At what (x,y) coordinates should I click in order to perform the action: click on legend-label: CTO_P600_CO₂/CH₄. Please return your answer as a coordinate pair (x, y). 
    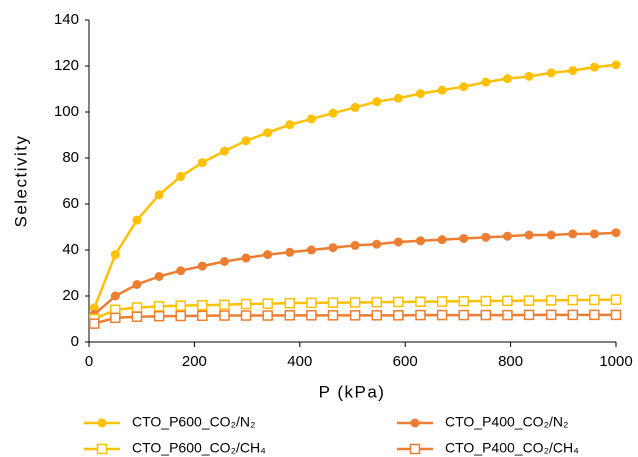
    Looking at the image, I should click on (199, 448).